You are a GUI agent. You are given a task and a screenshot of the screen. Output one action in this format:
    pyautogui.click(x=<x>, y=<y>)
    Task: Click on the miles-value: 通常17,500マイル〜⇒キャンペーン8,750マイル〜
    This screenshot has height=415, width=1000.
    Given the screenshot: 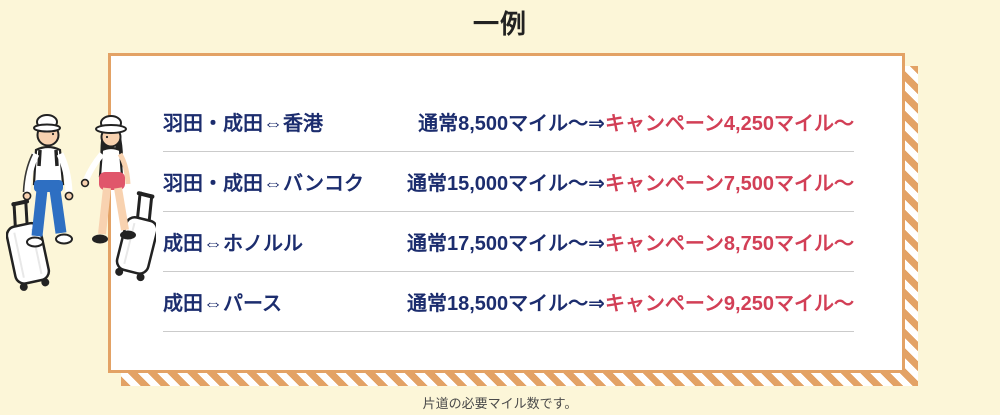 What is the action you would take?
    pyautogui.click(x=630, y=241)
    